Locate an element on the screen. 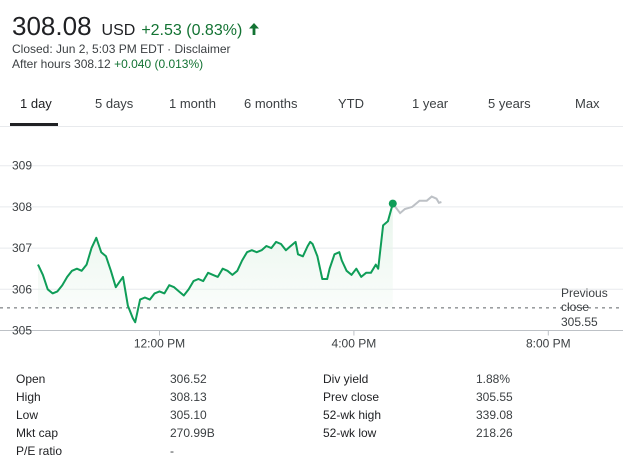 This screenshot has width=623, height=470. x-tick-label: 4:00 PM is located at coordinates (354, 344).